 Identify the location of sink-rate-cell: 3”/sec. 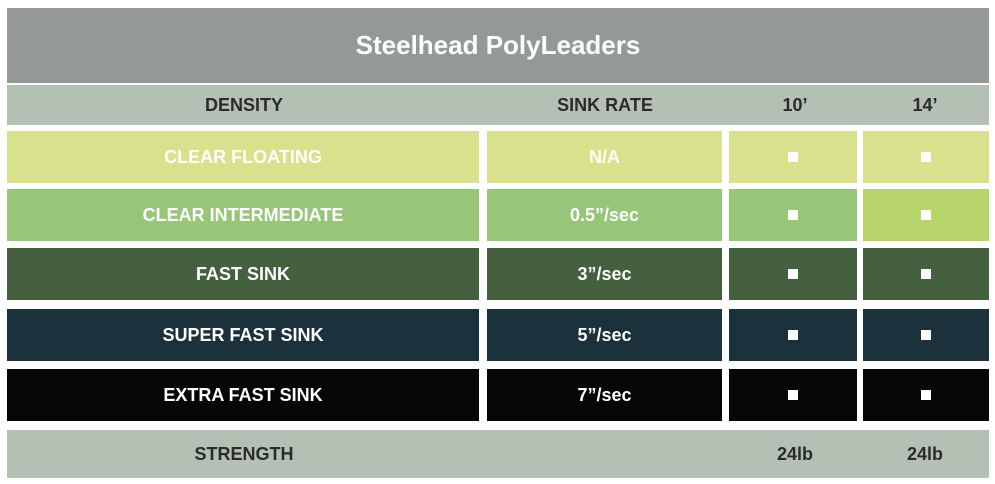
(604, 274).